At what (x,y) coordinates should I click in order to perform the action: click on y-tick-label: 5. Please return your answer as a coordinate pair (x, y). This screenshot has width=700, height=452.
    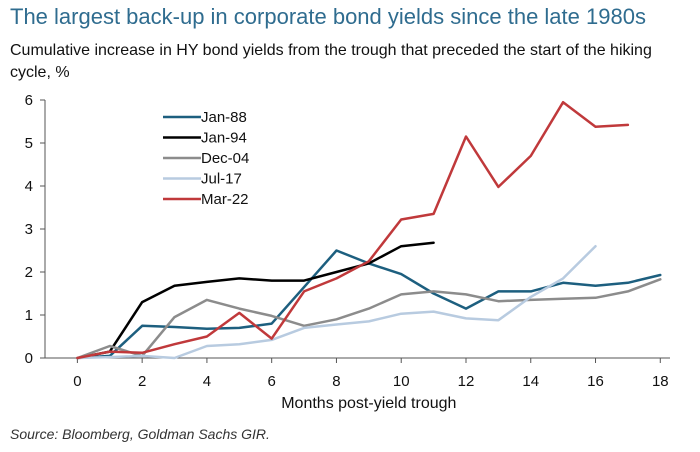
    Looking at the image, I should click on (29, 143).